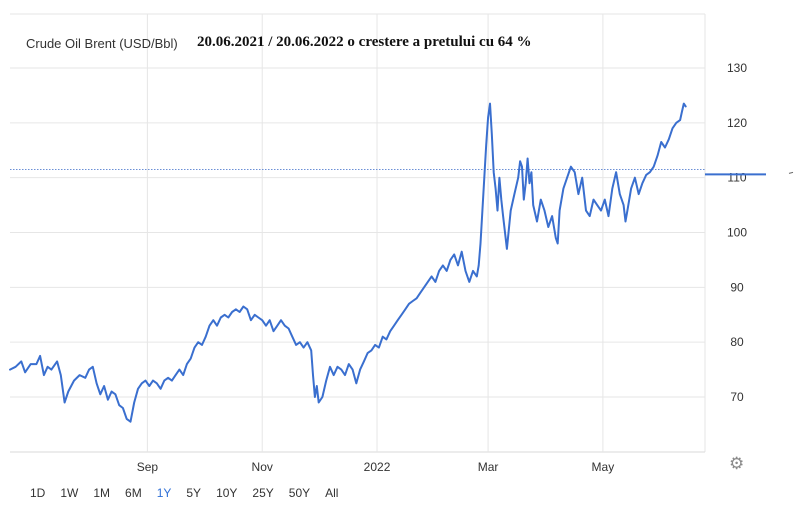 The image size is (800, 518). I want to click on x-tick-label: 2022, so click(377, 467).